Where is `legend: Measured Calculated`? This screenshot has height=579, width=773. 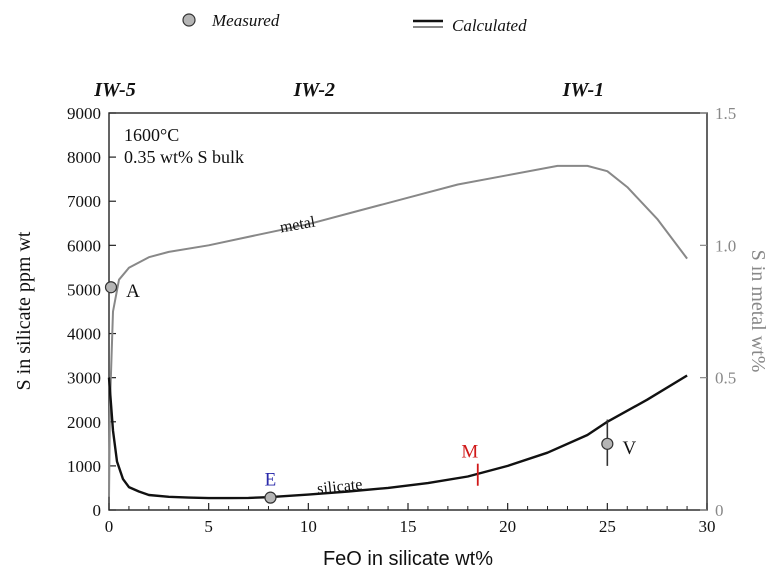
legend: Measured Calculated is located at coordinates (354, 23).